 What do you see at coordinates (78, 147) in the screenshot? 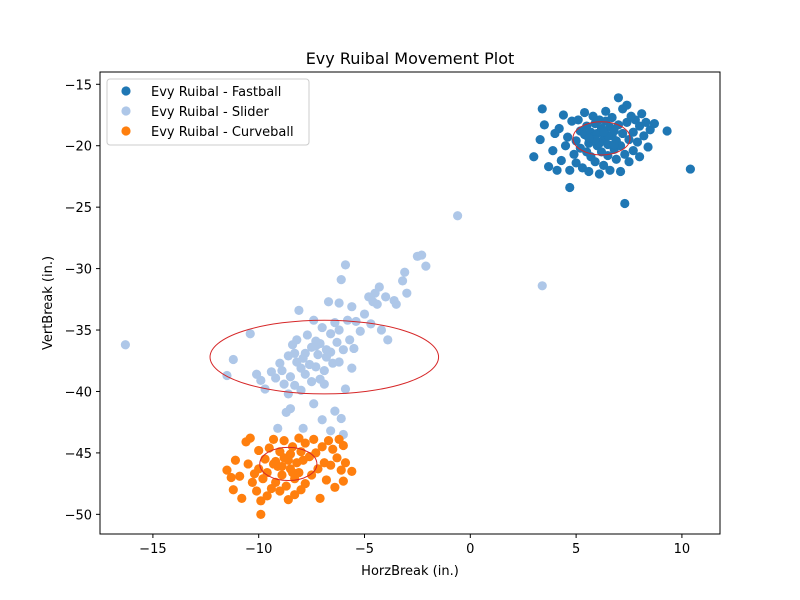
I see `y-tick-label: −20` at bounding box center [78, 147].